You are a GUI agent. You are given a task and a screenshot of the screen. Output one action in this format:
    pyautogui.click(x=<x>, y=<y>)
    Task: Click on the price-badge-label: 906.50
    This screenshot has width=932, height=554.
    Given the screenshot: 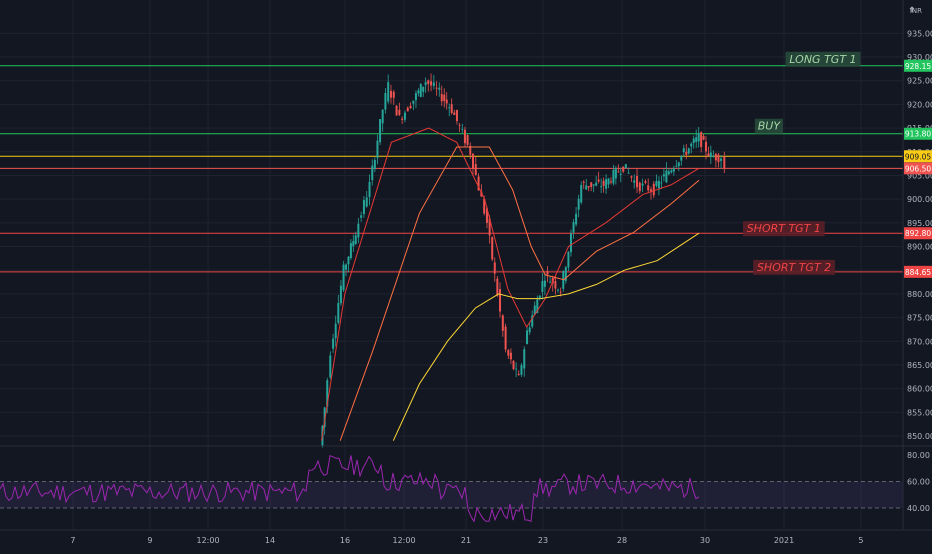 What is the action you would take?
    pyautogui.click(x=918, y=168)
    